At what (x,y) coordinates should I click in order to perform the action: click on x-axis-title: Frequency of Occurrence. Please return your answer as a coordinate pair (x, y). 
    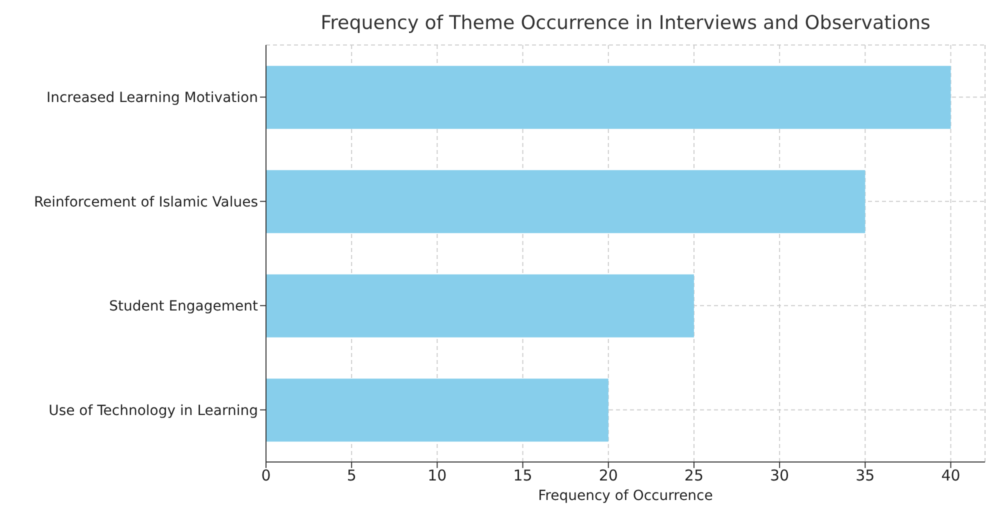
    Looking at the image, I should click on (625, 496).